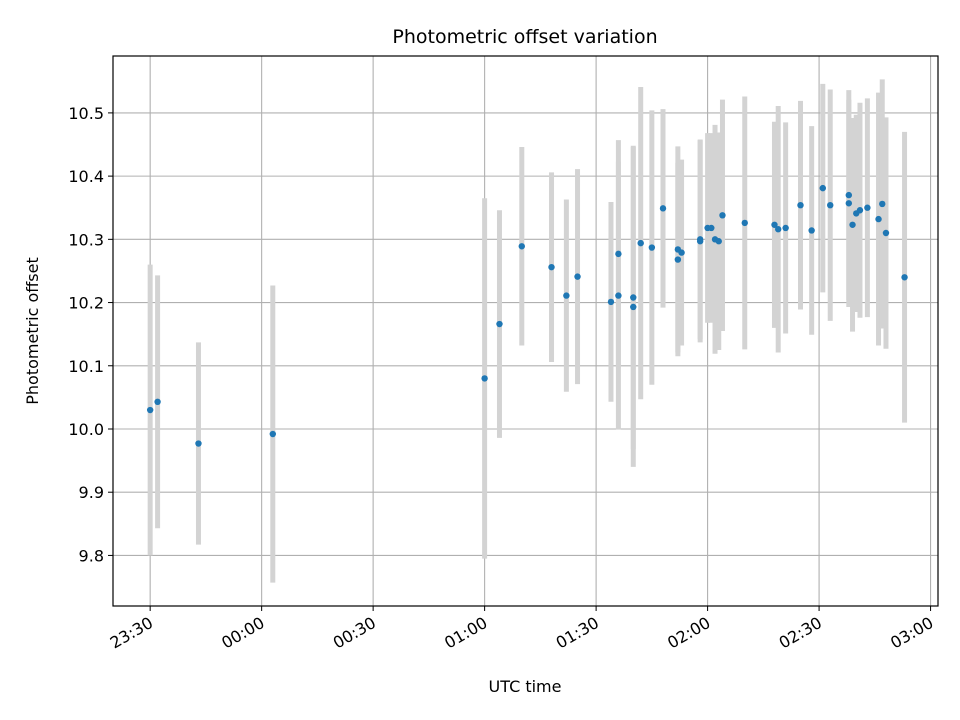 This screenshot has width=960, height=720. I want to click on y-tick-label: 10.2, so click(86, 303).